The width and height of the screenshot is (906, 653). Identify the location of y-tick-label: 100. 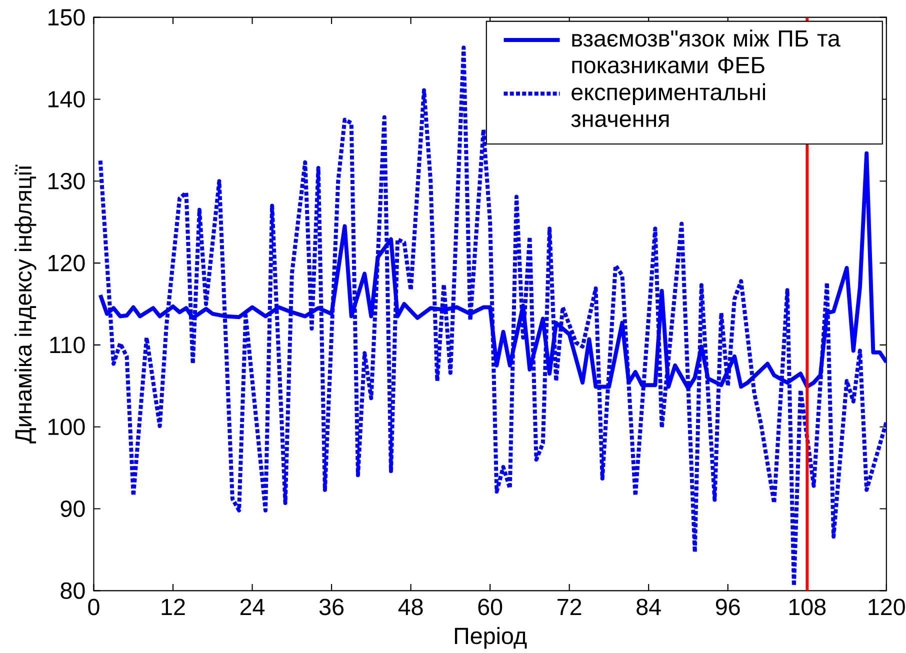
(66, 427).